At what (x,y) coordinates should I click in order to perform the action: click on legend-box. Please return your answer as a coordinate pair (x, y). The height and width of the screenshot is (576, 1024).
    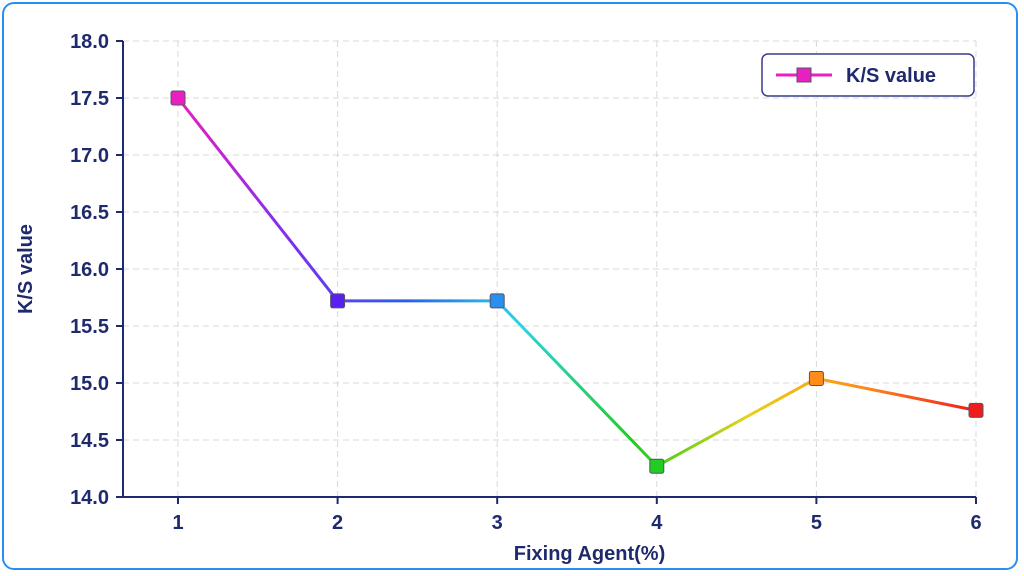
    Looking at the image, I should click on (868, 75).